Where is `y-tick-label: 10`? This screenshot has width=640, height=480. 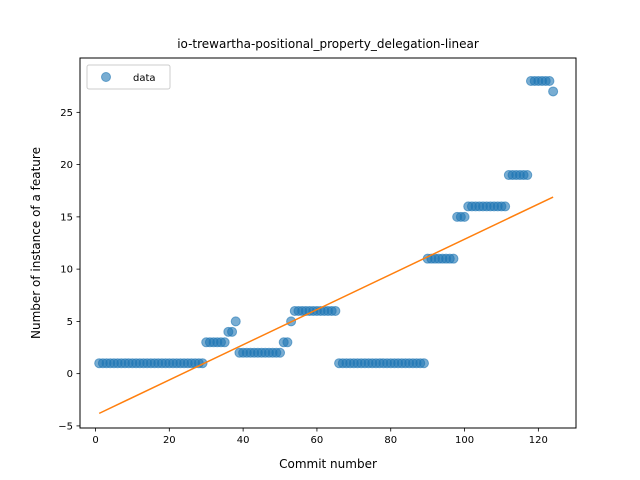 y-tick-label: 10 is located at coordinates (66, 270).